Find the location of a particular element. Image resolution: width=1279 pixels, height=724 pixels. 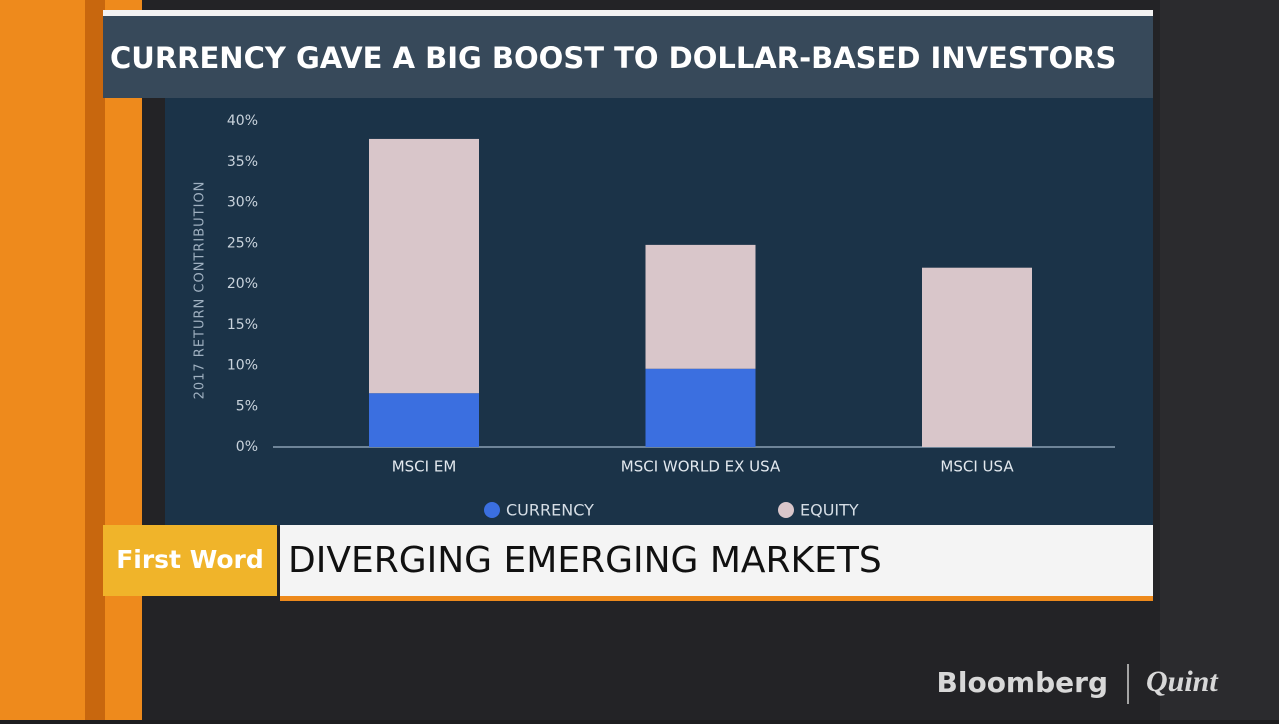

legend-label: CURRENCY is located at coordinates (550, 510).